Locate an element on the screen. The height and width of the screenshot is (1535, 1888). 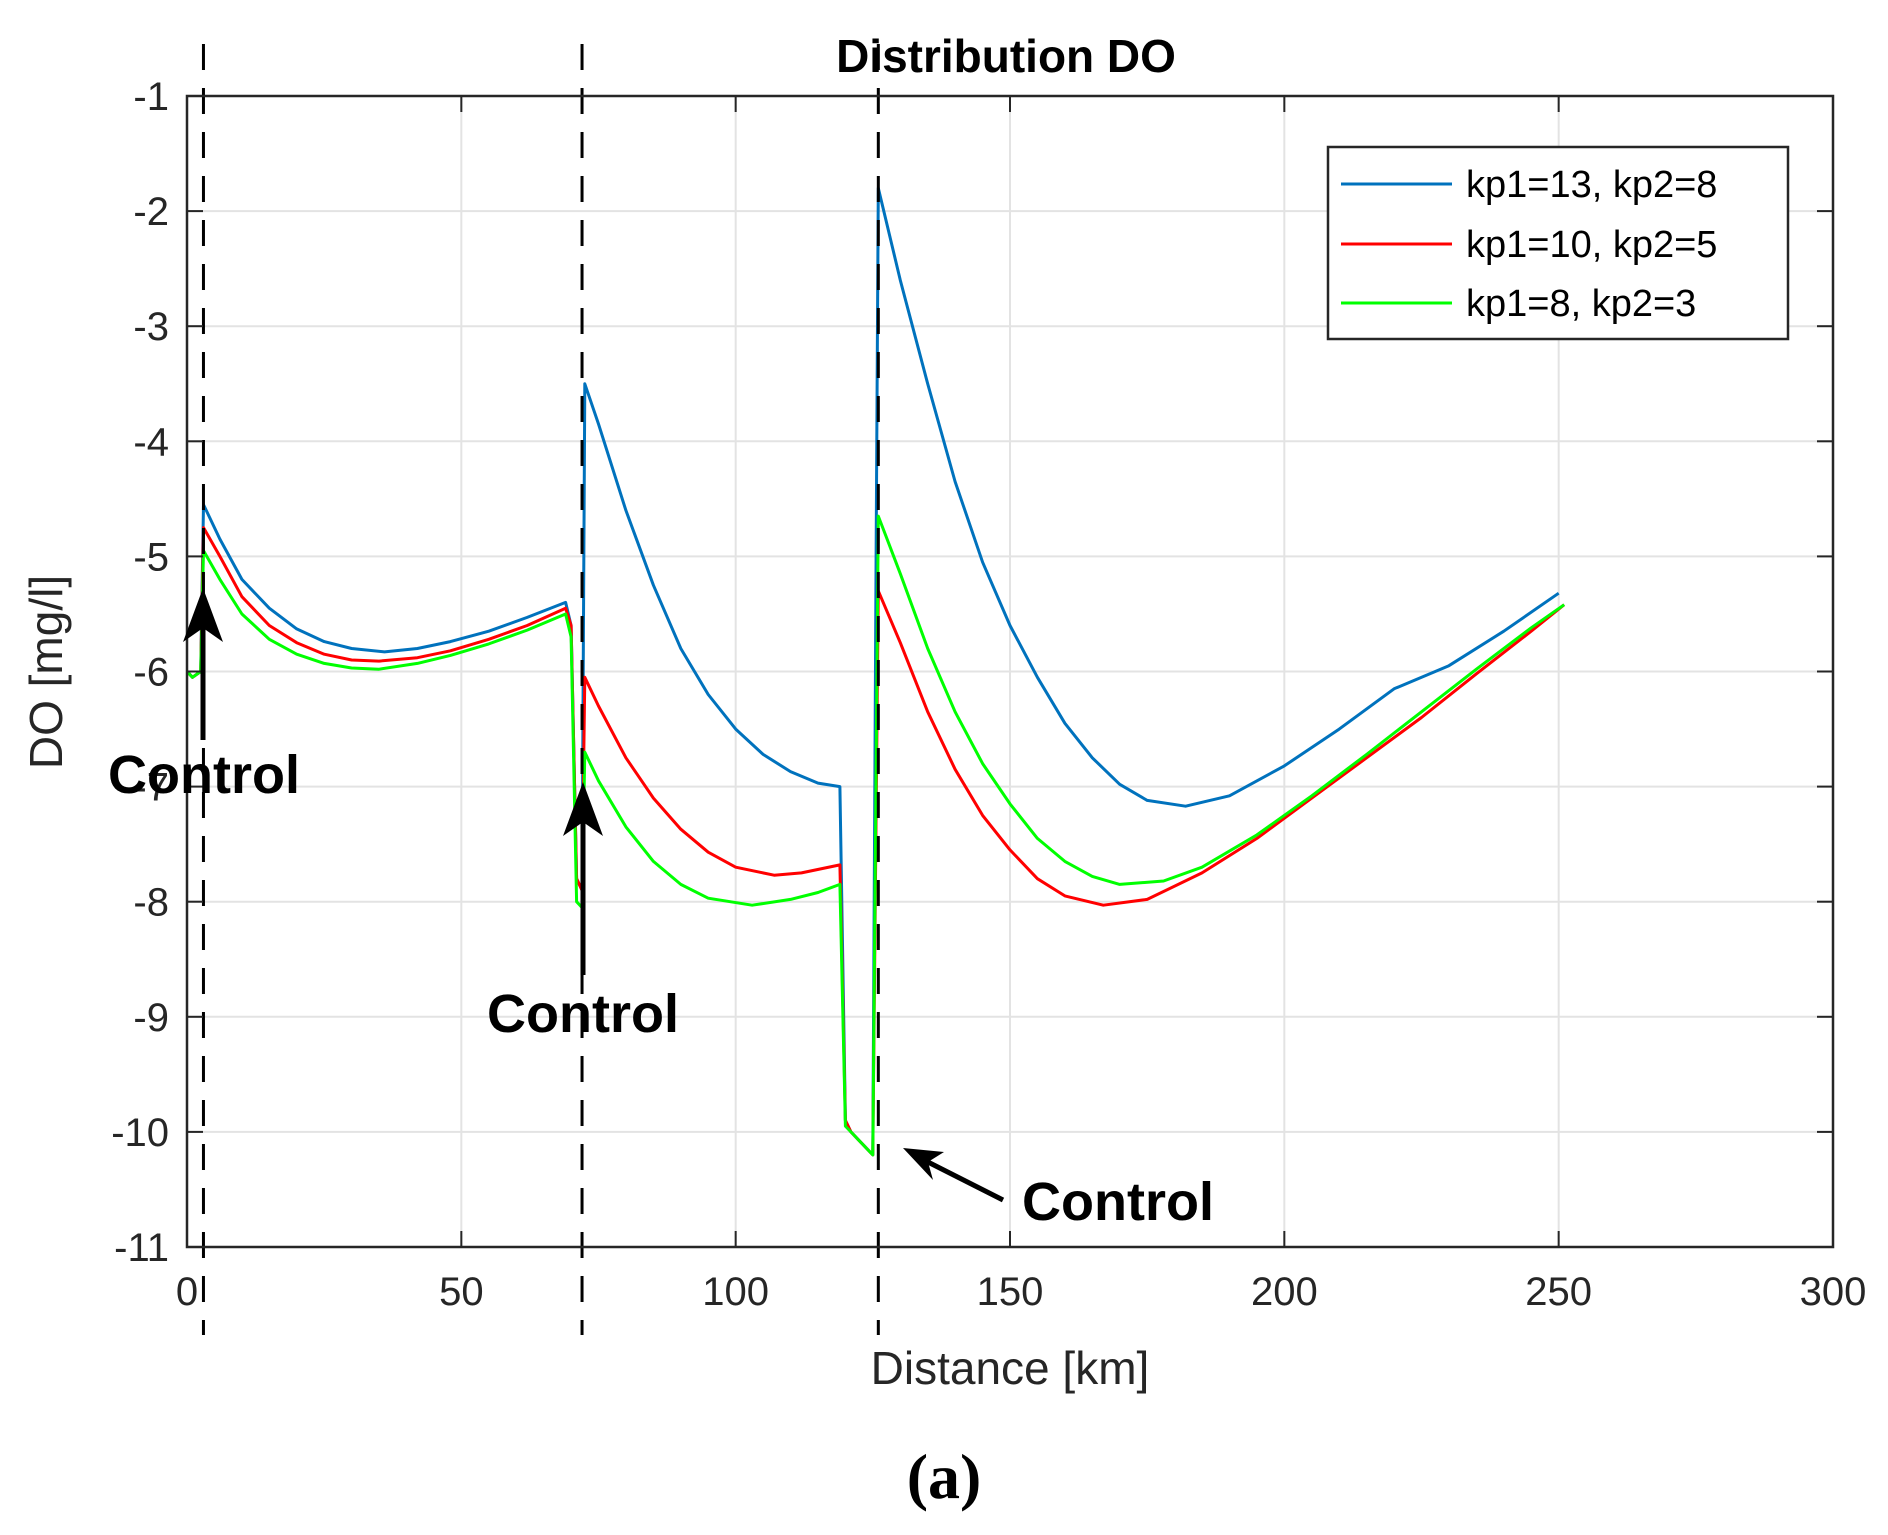
y-tick-label: -11 is located at coordinates (141, 1248).